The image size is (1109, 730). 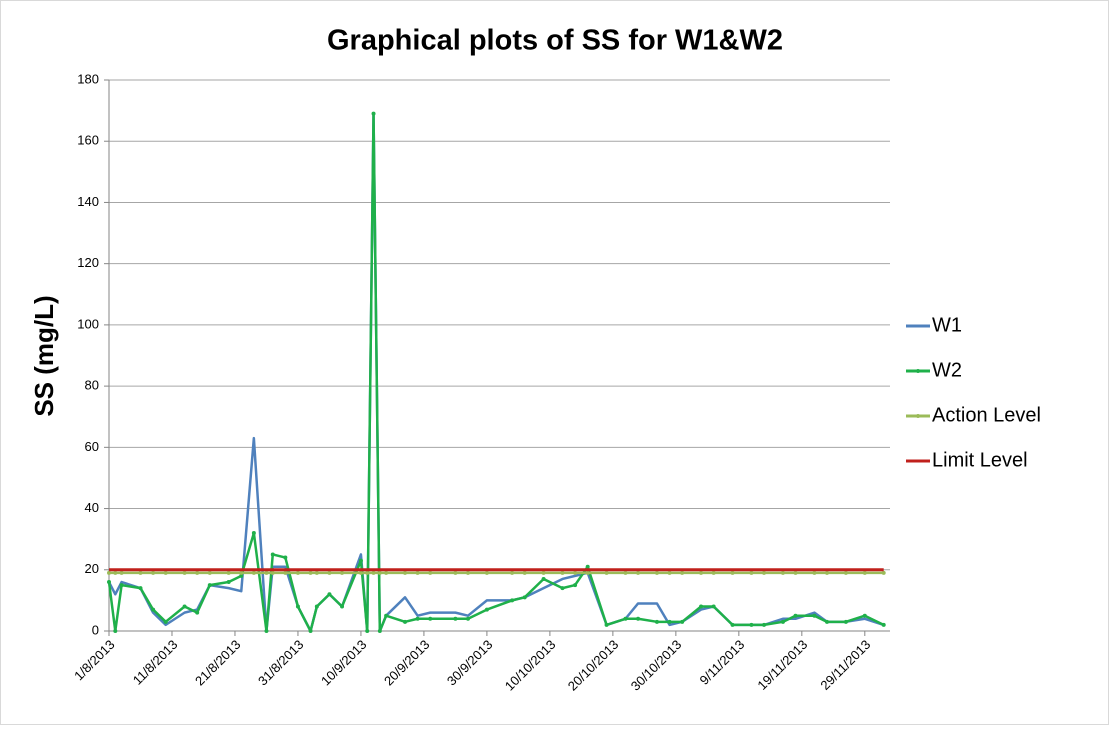 I want to click on y-tick-label: 160, so click(x=88, y=140).